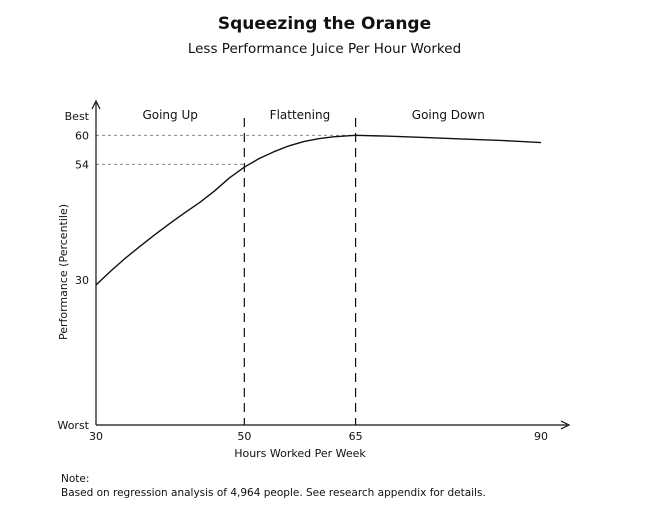  Describe the element at coordinates (244, 436) in the screenshot. I see `x-tick-label: 50` at that location.